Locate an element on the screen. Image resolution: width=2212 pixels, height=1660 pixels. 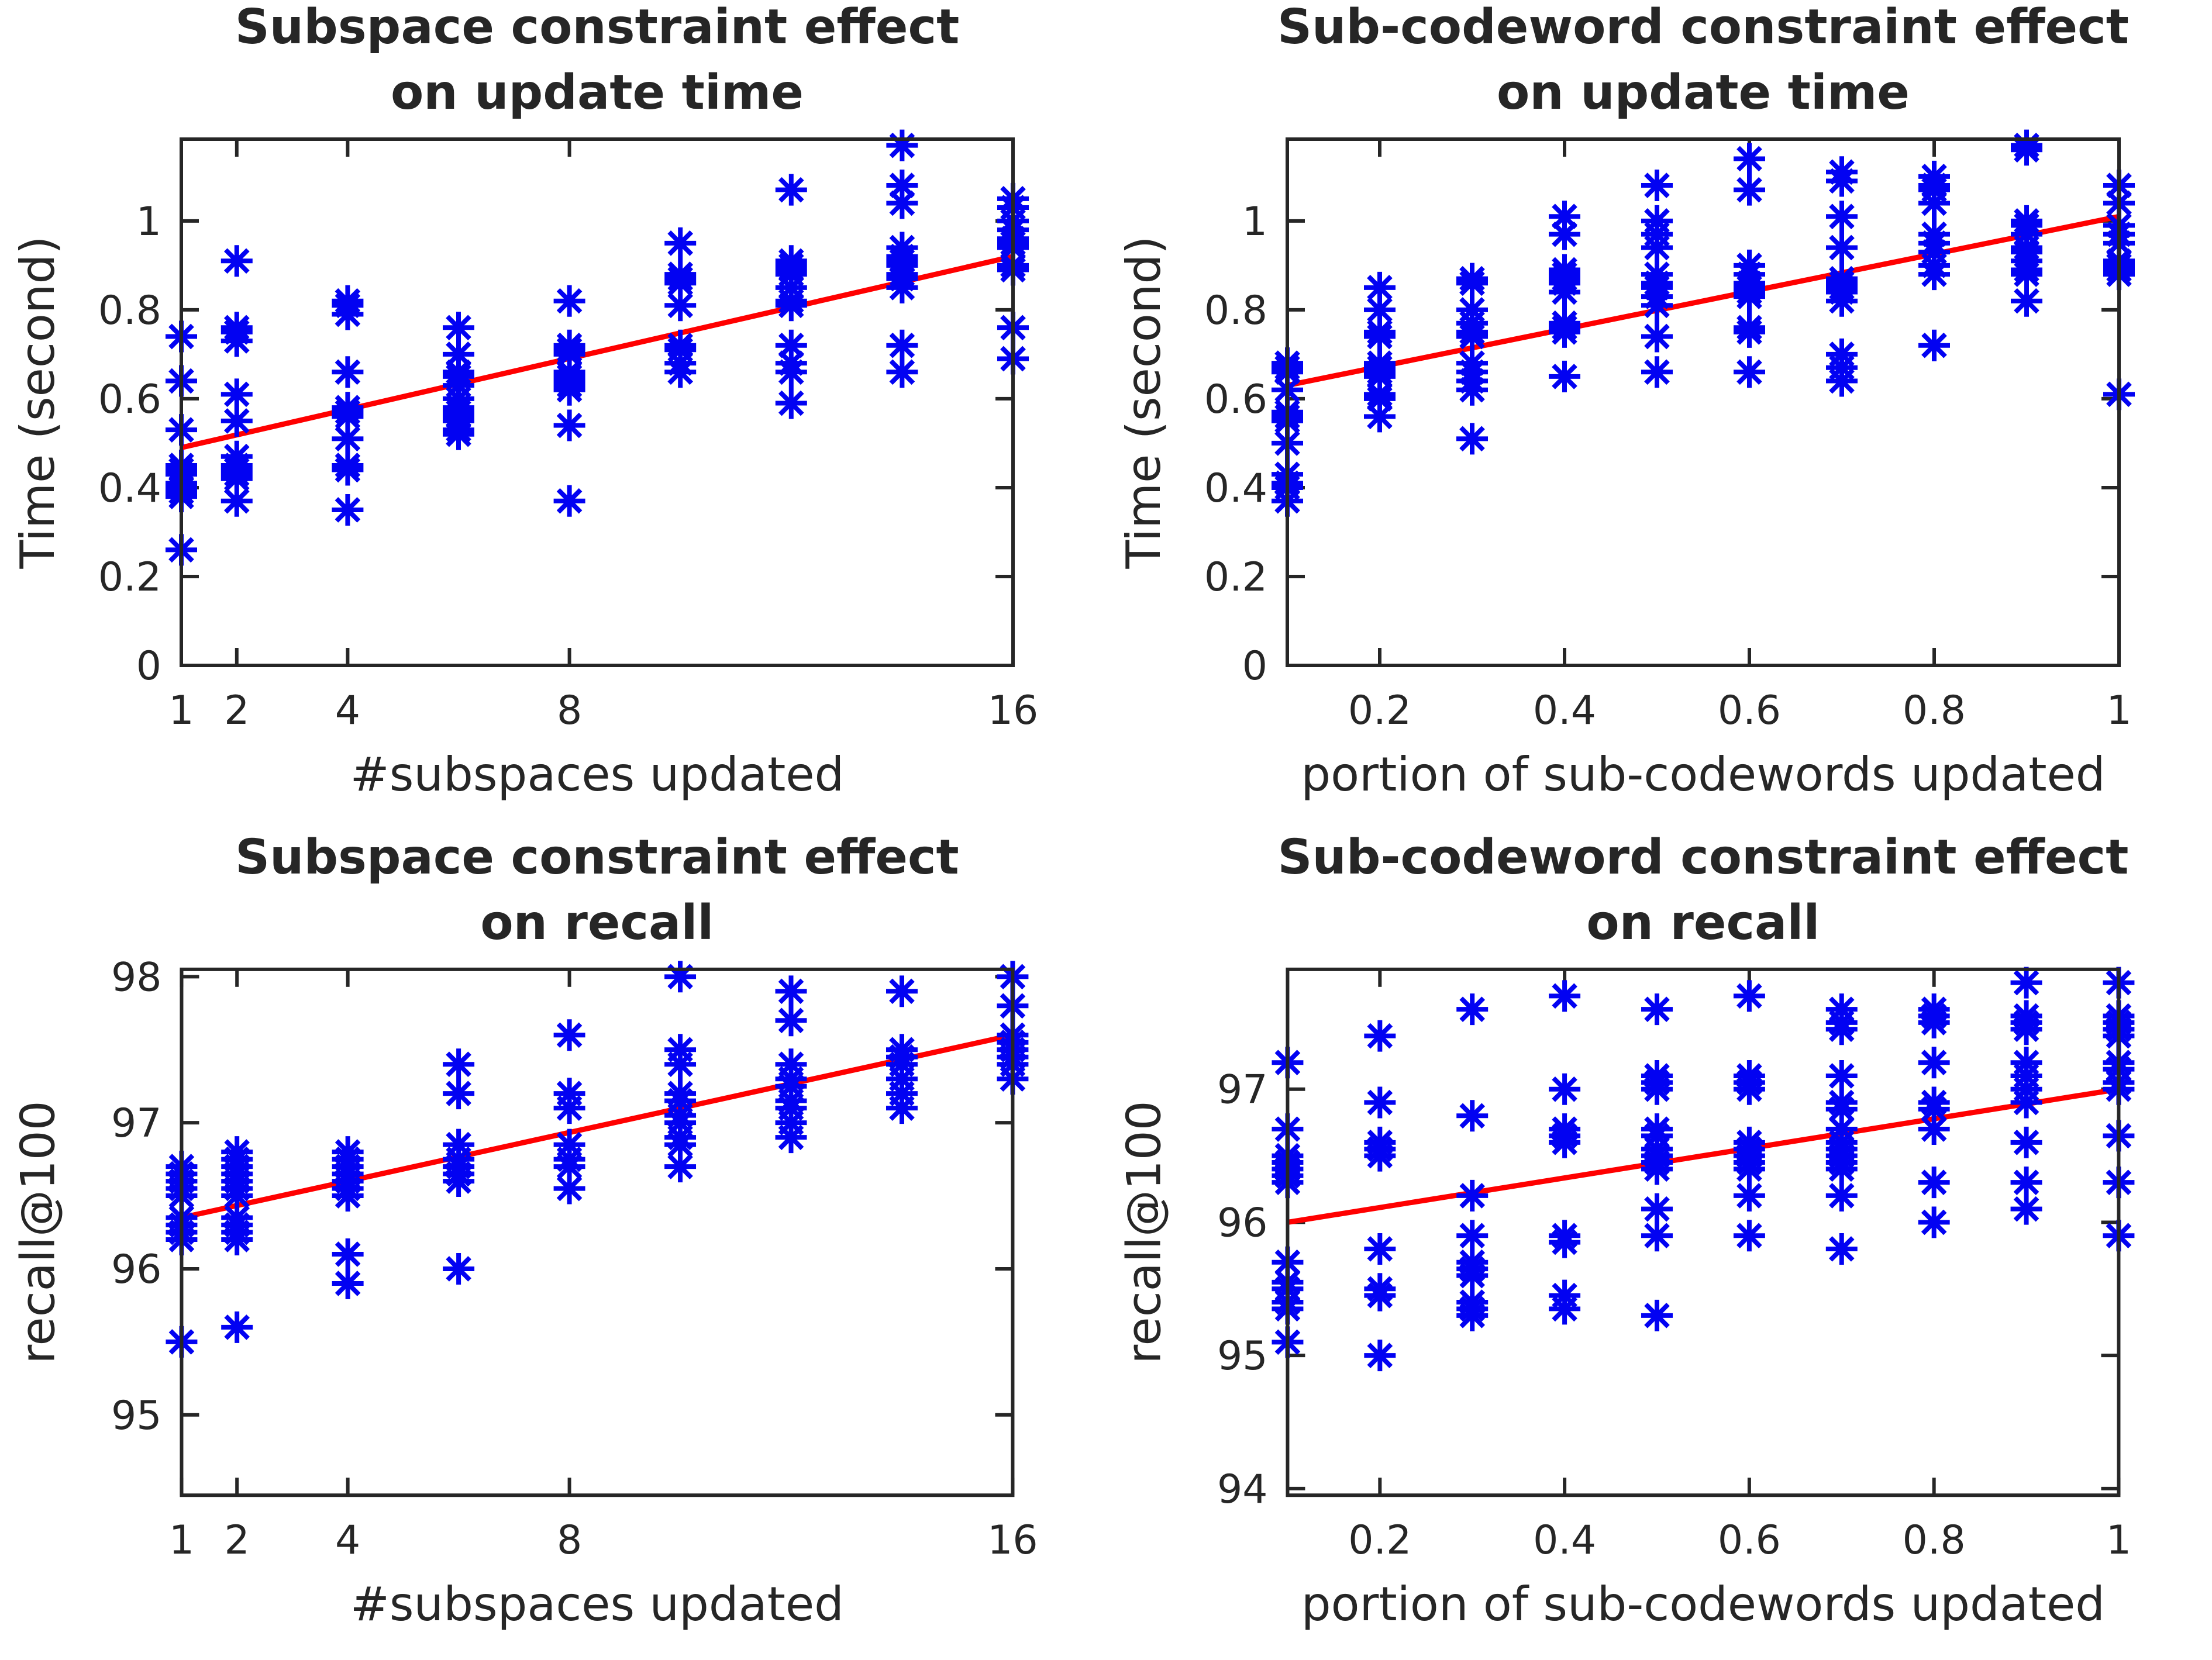
y-tick-label: 98 is located at coordinates (136, 977).